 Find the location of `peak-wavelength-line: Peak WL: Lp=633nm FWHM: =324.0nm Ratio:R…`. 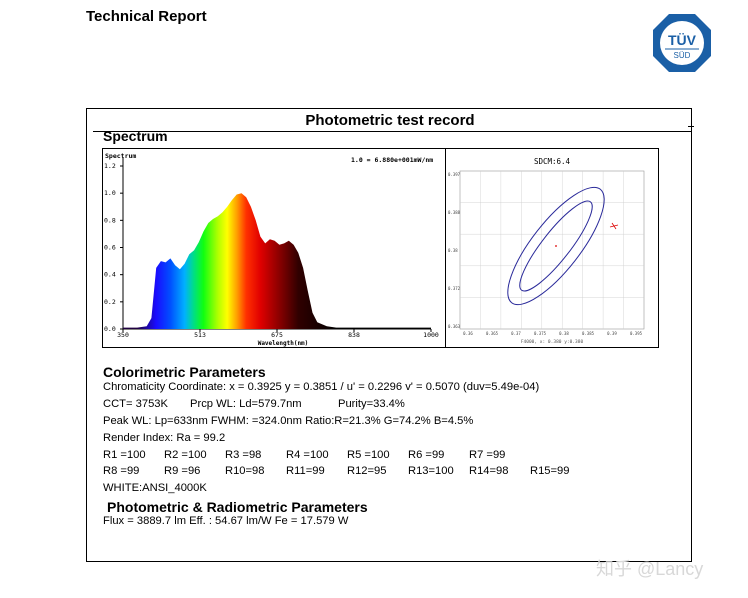

peak-wavelength-line: Peak WL: Lp=633nm FWHM: =324.0nm Ratio:R… is located at coordinates (288, 421).